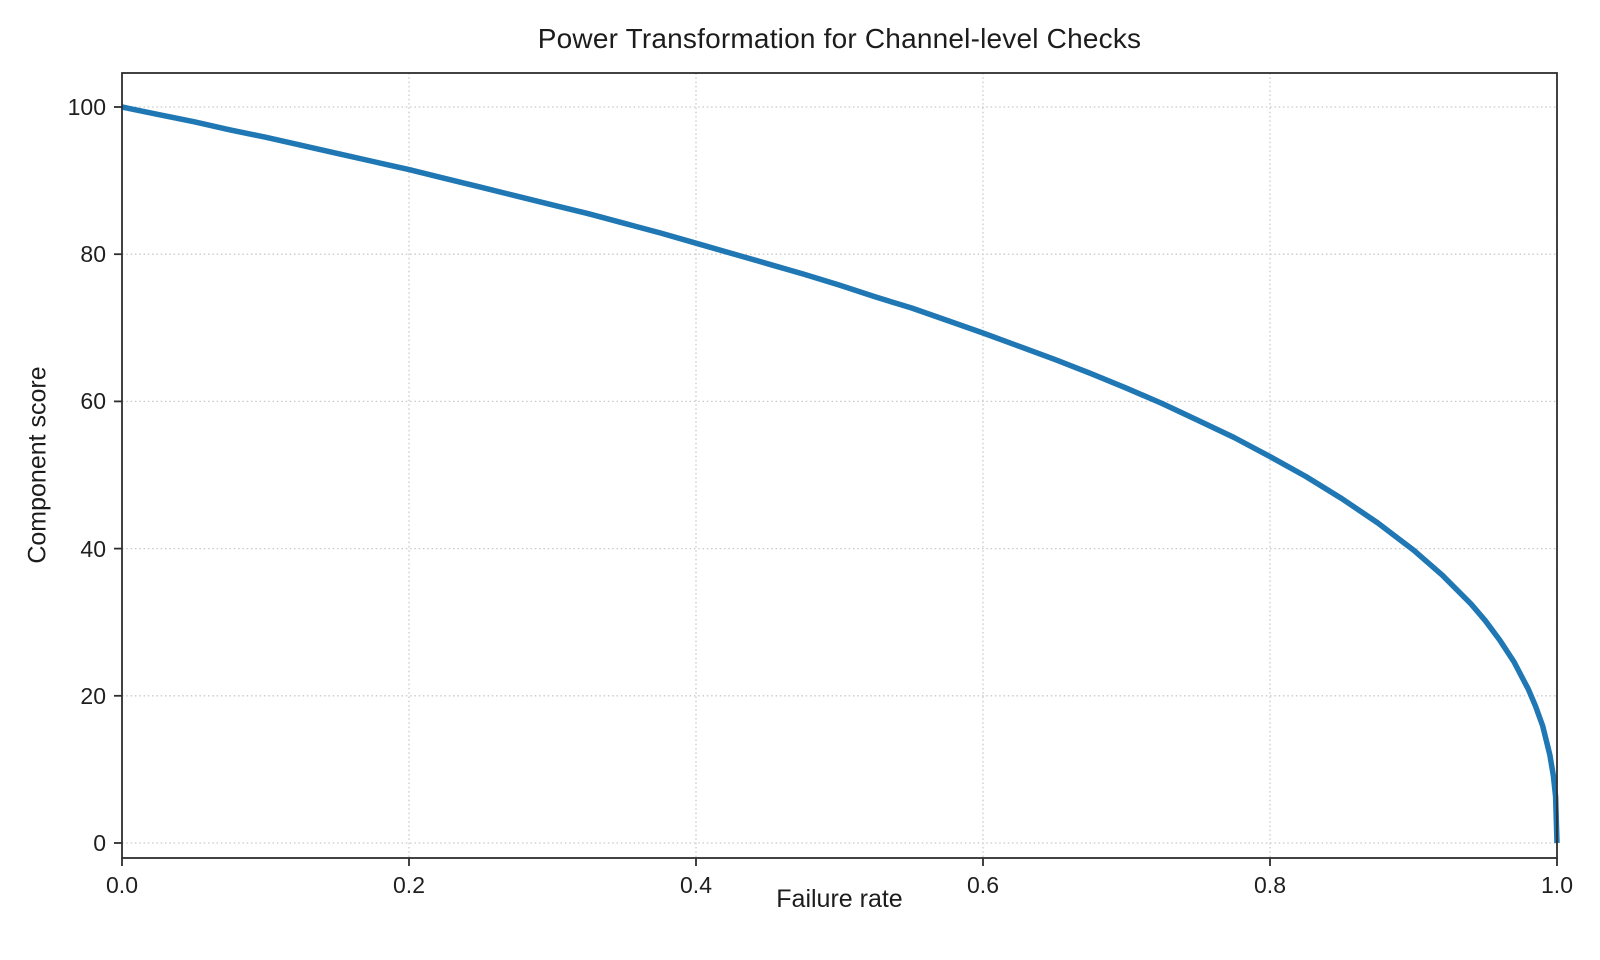  What do you see at coordinates (99, 843) in the screenshot?
I see `y-tick-label: 0` at bounding box center [99, 843].